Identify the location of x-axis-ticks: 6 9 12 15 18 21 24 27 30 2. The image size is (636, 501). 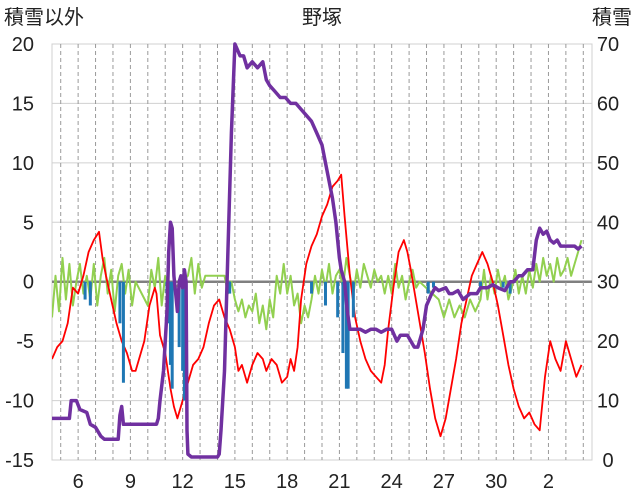
(313, 482).